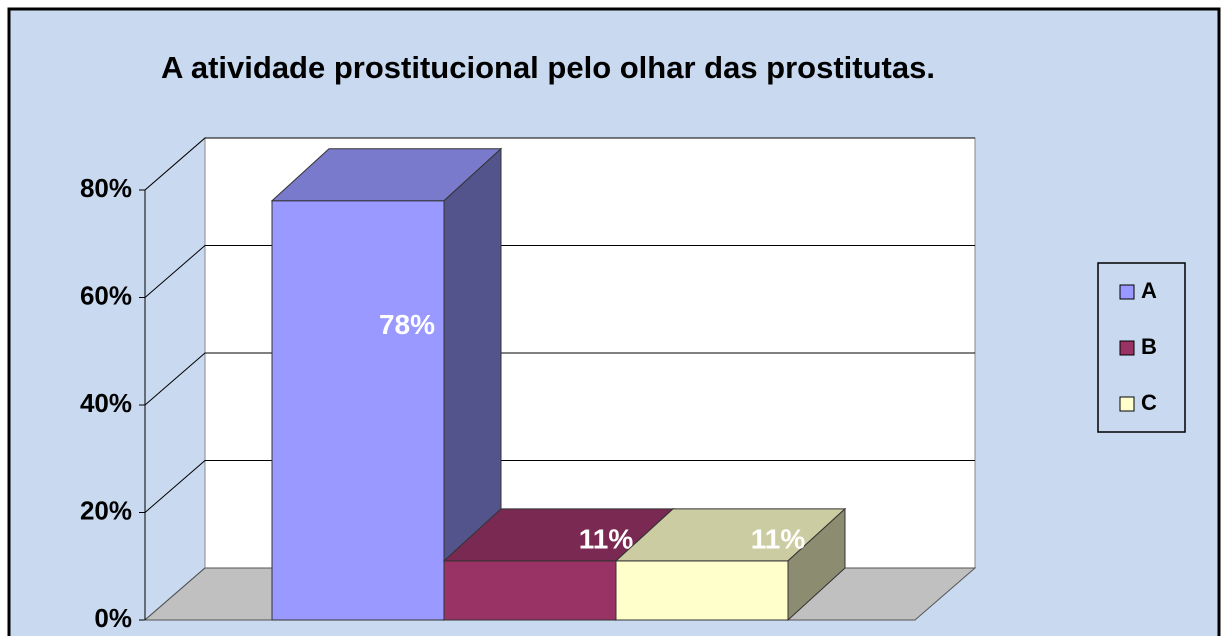  Describe the element at coordinates (1149, 402) in the screenshot. I see `legend-label: C` at that location.